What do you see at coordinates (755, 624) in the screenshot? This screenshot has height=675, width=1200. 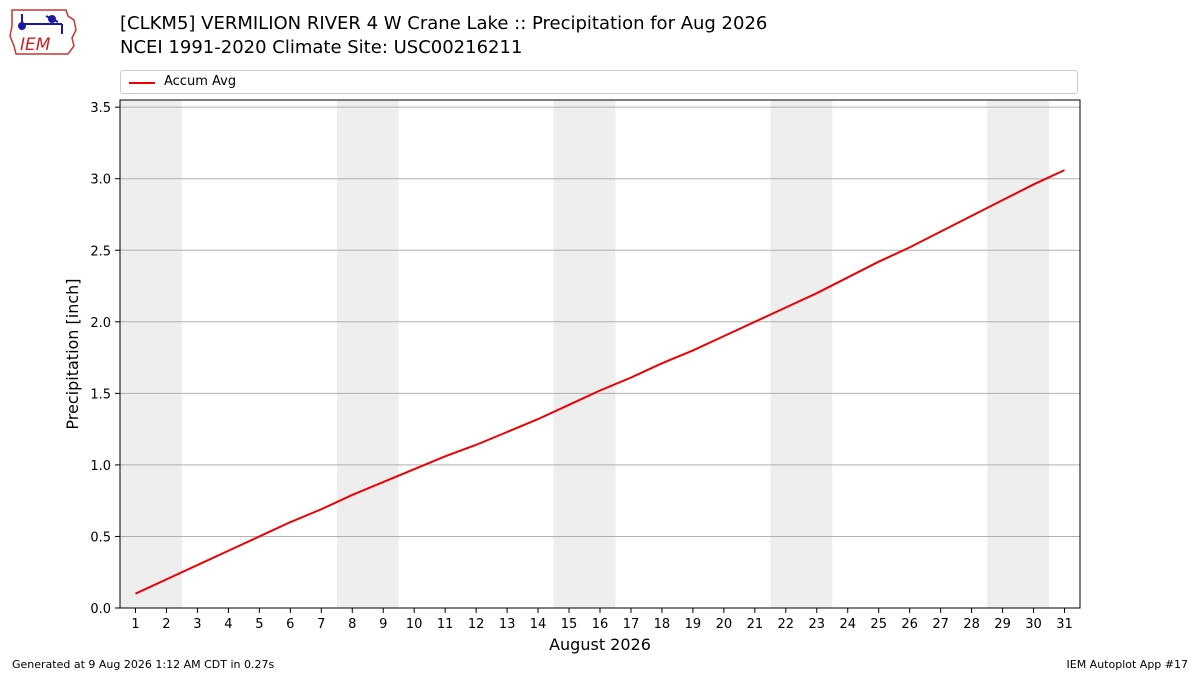 I see `x-tick-label-21: 21` at bounding box center [755, 624].